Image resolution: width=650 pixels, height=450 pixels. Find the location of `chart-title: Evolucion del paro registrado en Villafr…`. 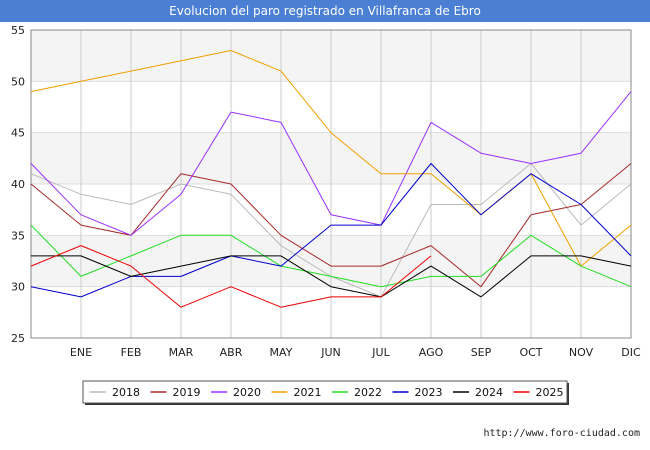

chart-title: Evolucion del paro registrado en Villafr… is located at coordinates (325, 11).